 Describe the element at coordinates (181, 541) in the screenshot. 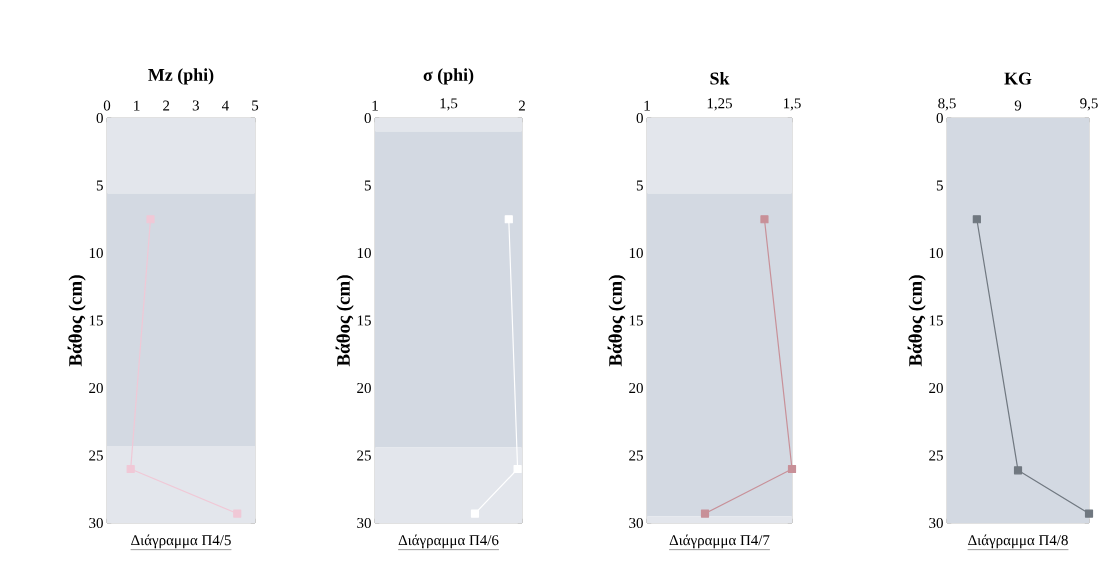

I see `text: Διάγραμμα Π4/5` at that location.